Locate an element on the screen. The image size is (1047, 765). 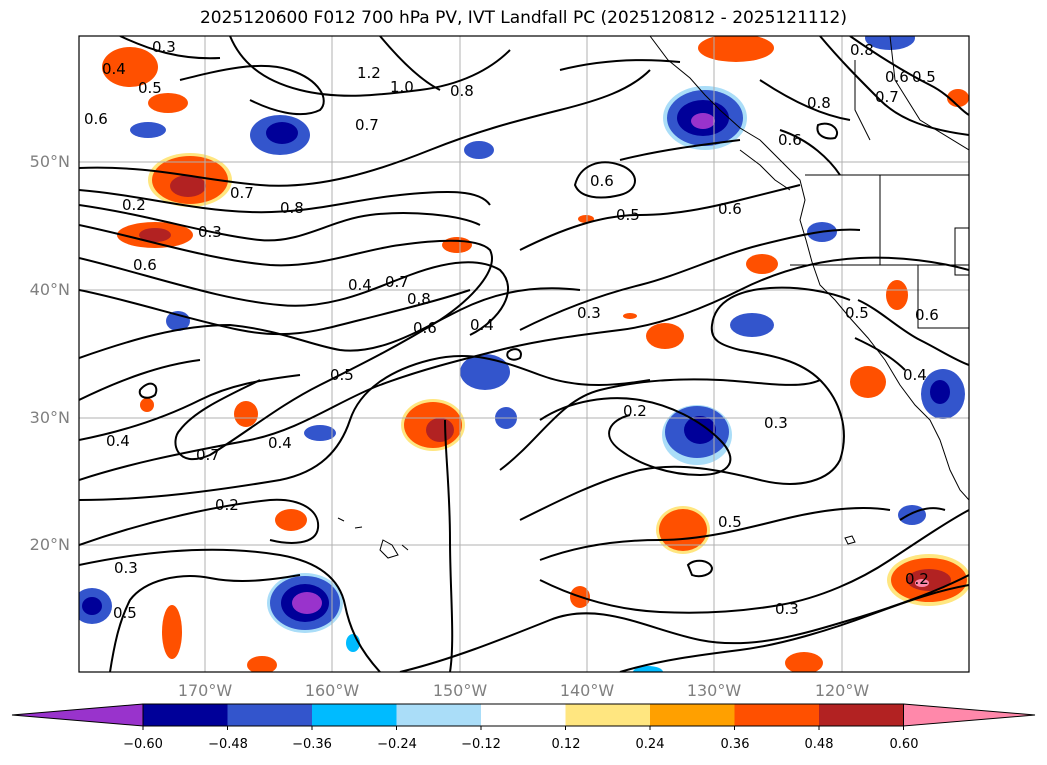
colorbar-tick-label: 0.24 is located at coordinates (650, 744).